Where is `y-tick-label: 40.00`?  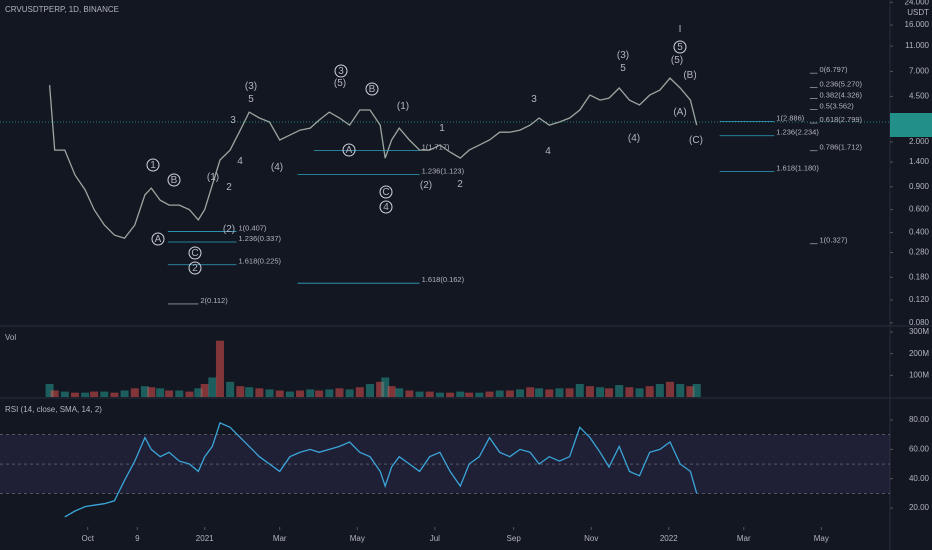
y-tick-label: 40.00 is located at coordinates (919, 478).